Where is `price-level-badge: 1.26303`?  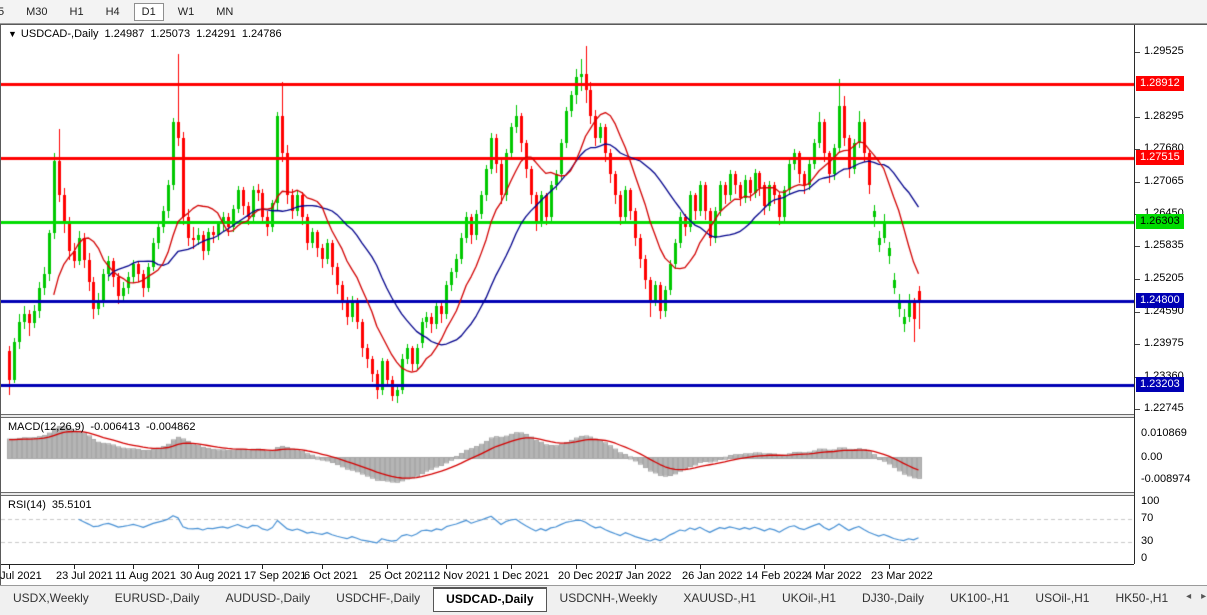
price-level-badge: 1.26303 is located at coordinates (1160, 221).